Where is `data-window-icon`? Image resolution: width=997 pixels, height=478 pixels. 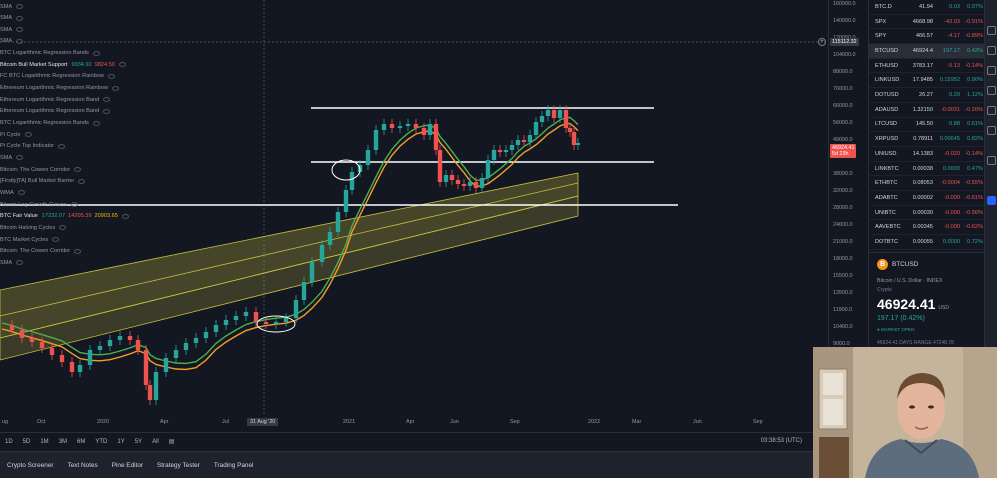 data-window-icon is located at coordinates (991, 70).